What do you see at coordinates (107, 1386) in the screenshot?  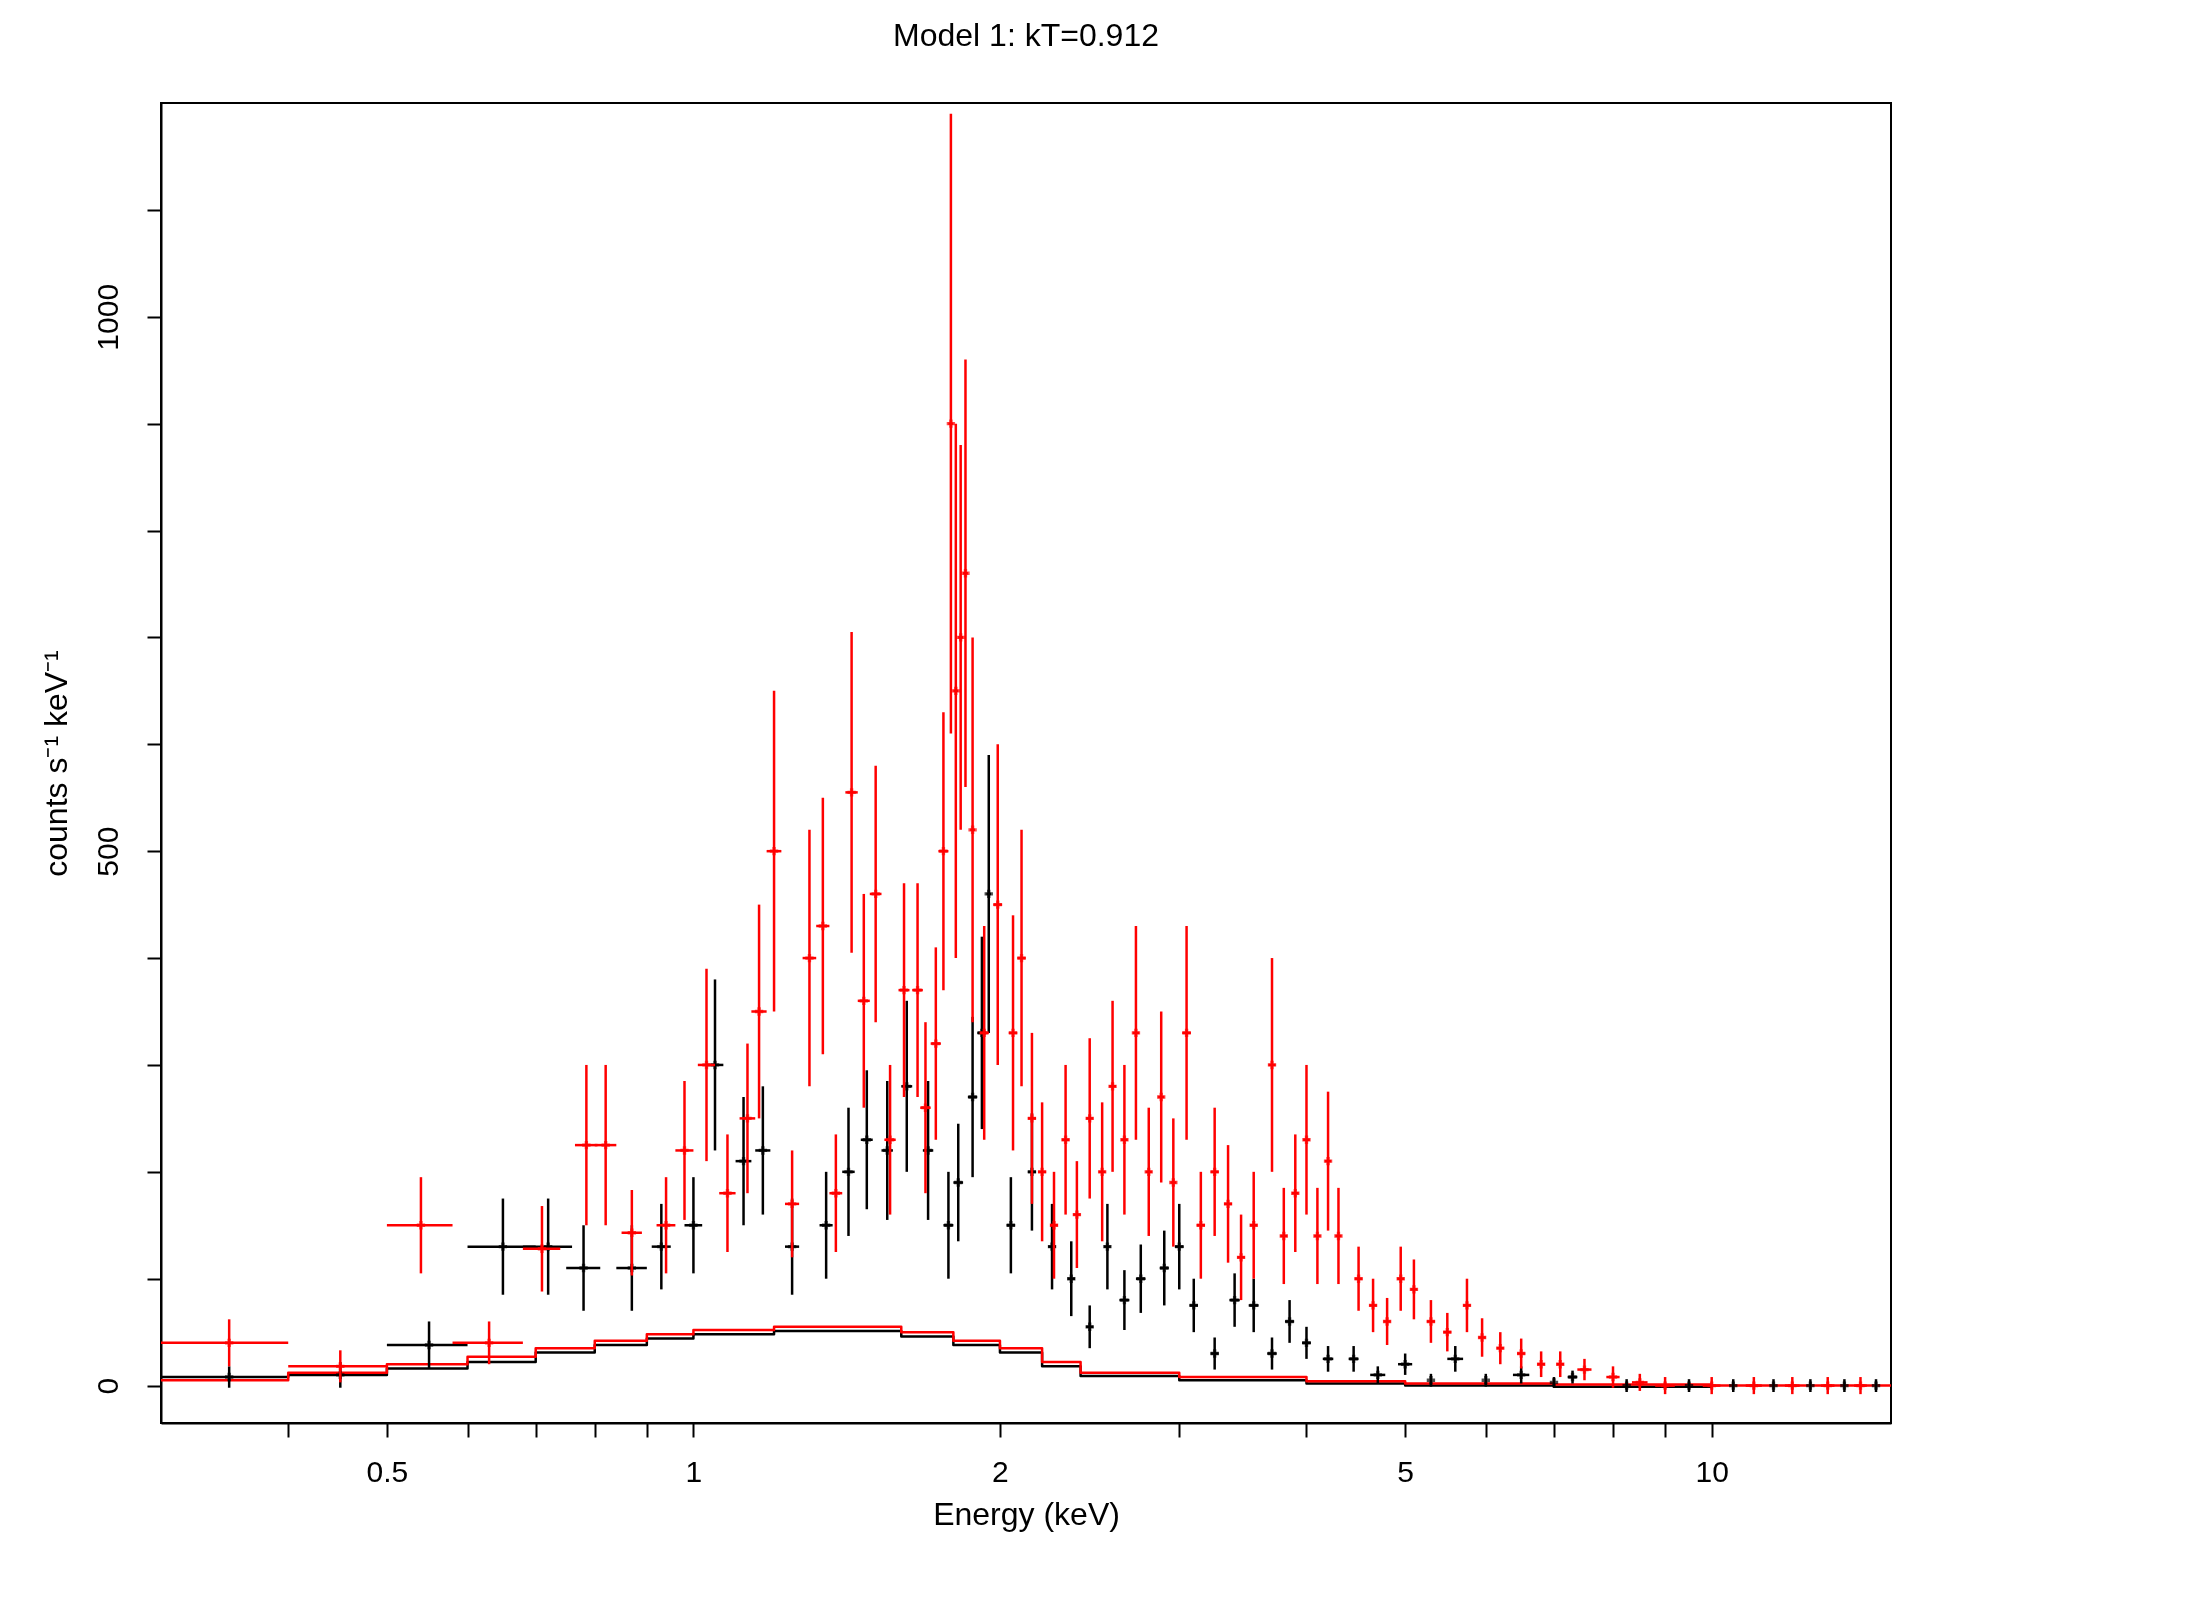 I see `y-tick-label: 0` at bounding box center [107, 1386].